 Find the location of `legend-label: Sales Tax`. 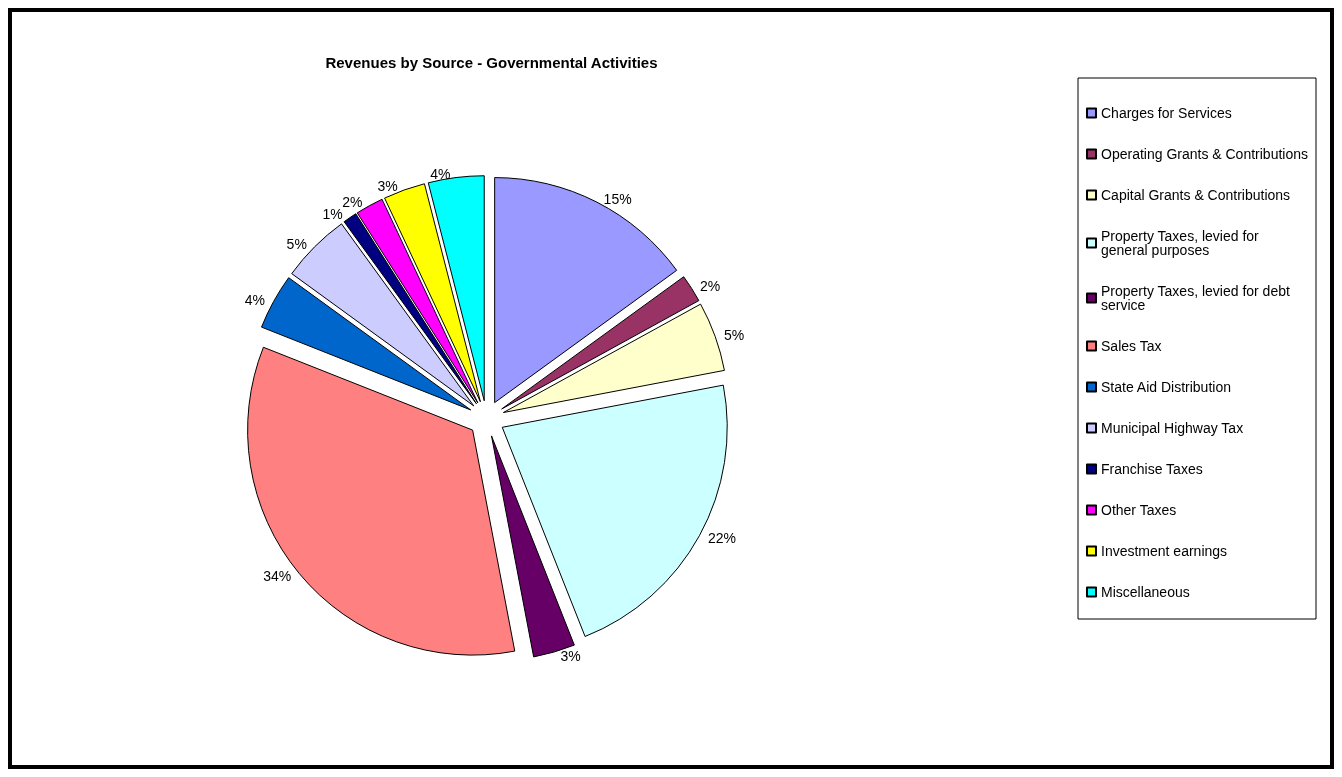

legend-label: Sales Tax is located at coordinates (1131, 346).